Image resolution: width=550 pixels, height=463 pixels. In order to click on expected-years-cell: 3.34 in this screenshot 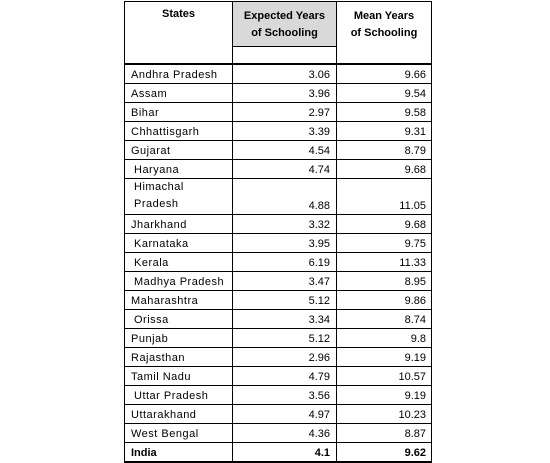, I will do `click(284, 319)`.